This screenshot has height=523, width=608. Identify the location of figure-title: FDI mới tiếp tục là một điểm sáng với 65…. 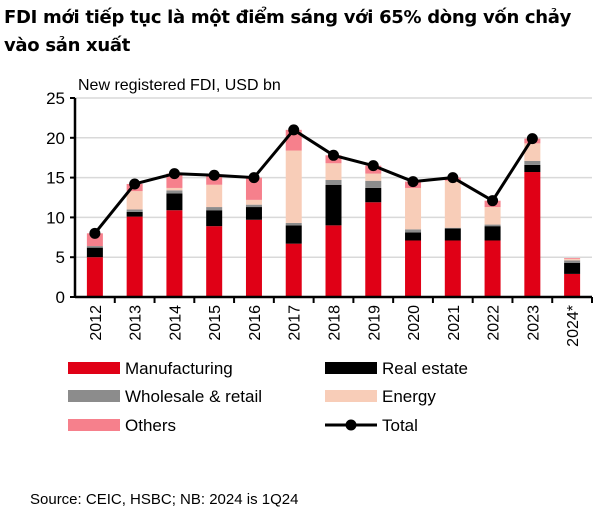
(288, 31).